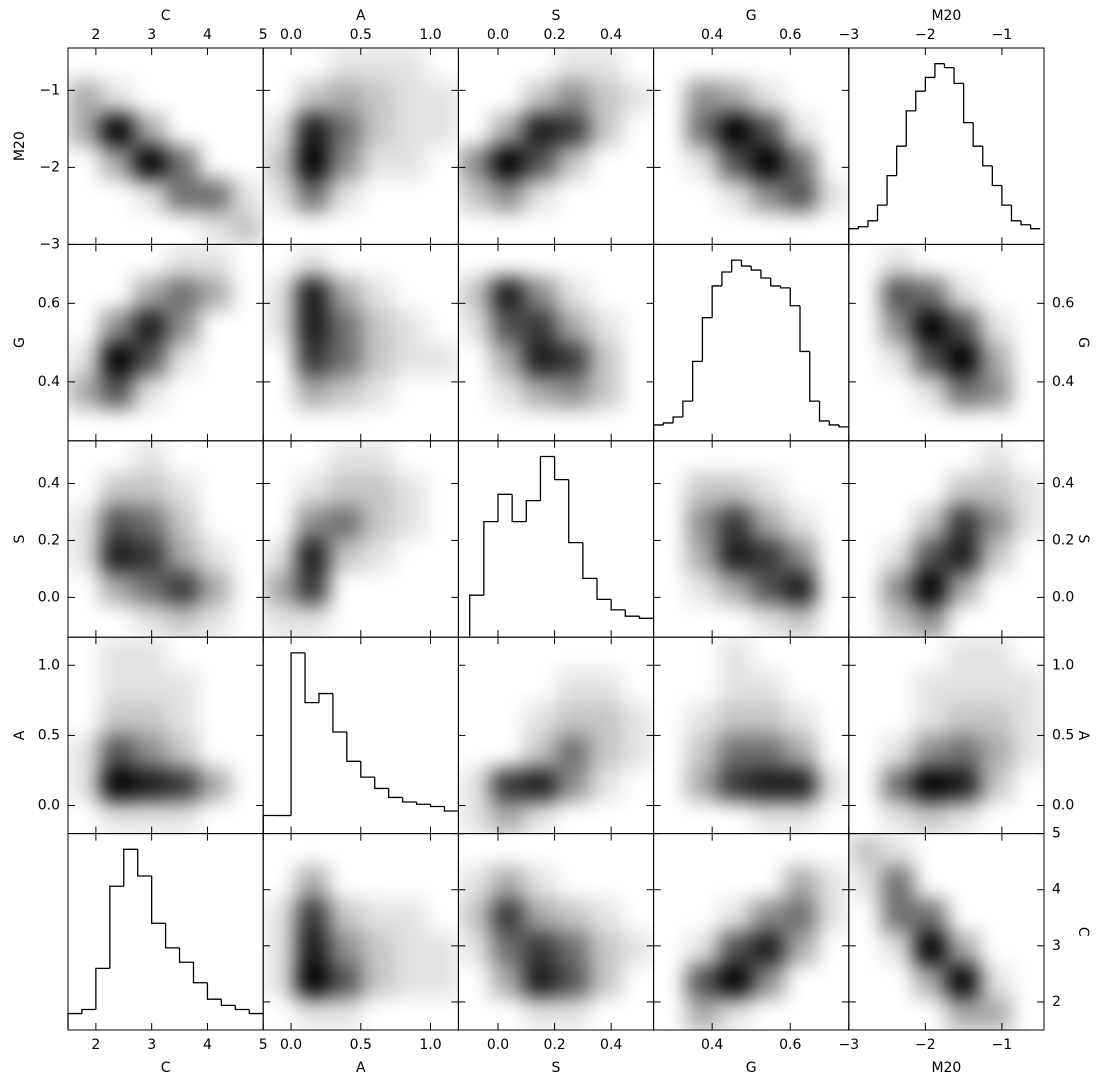 The height and width of the screenshot is (1079, 1096). What do you see at coordinates (49, 382) in the screenshot?
I see `y-tick-label: 0.4` at bounding box center [49, 382].